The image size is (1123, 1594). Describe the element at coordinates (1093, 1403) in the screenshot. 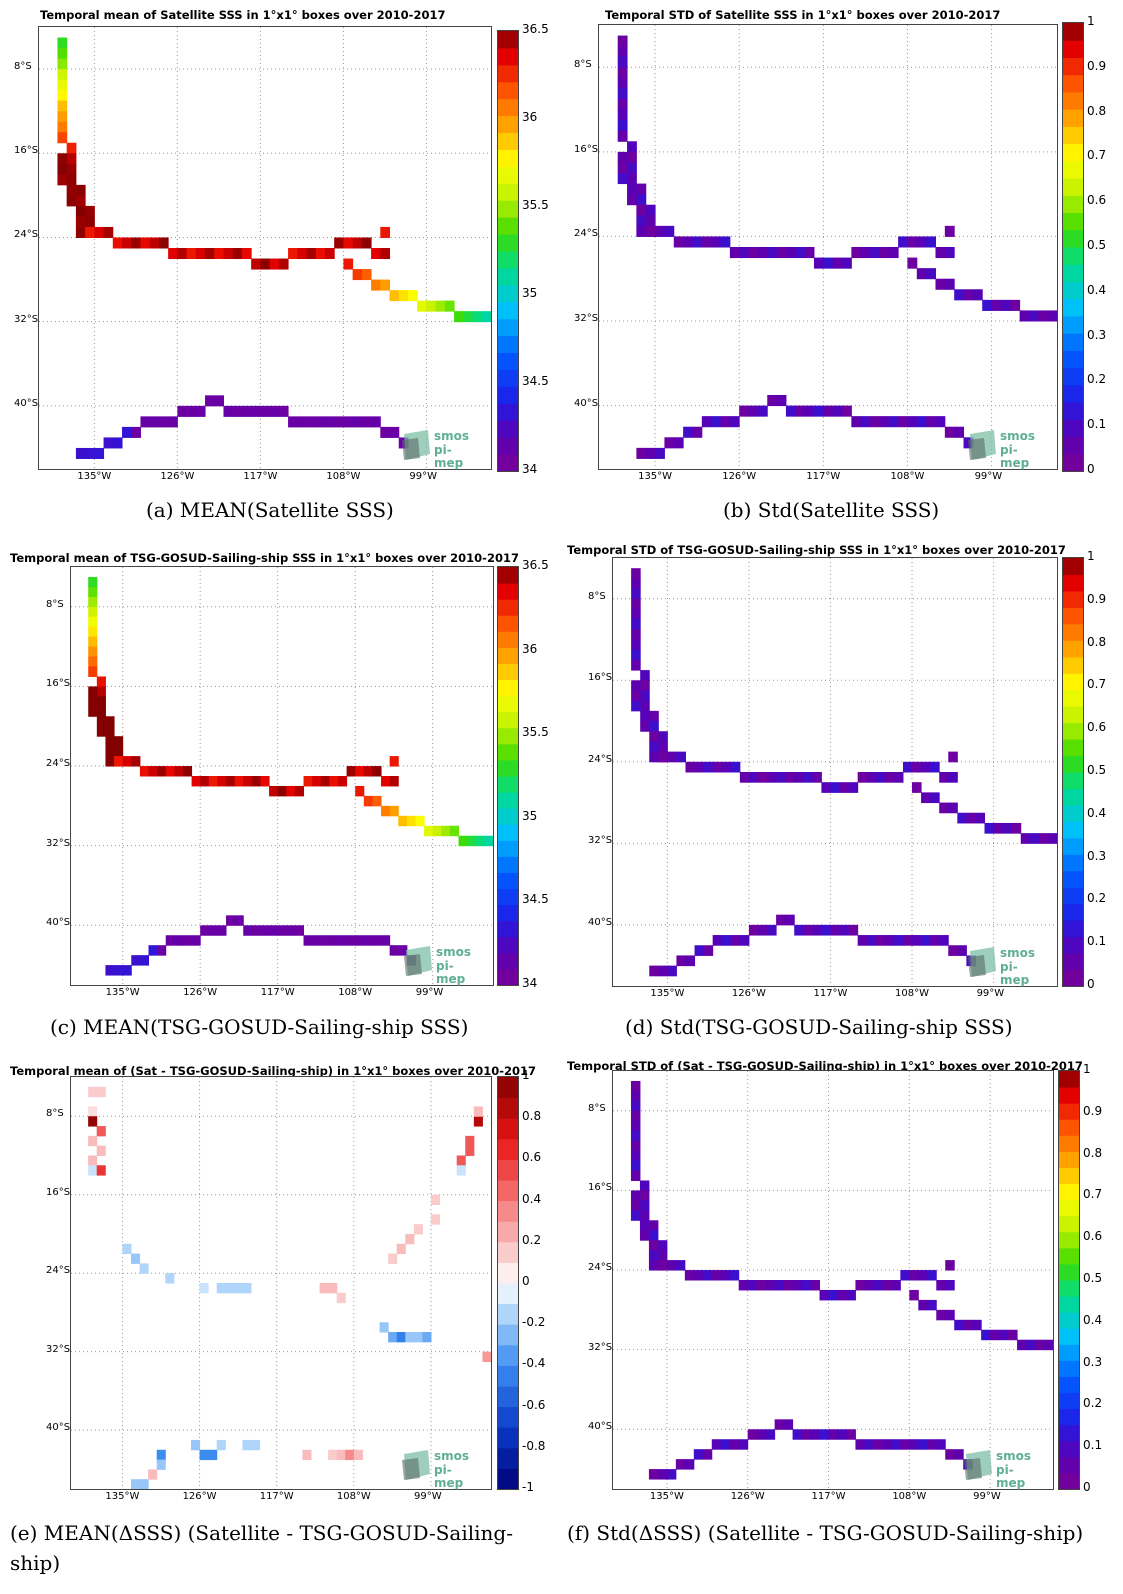

I see `colorbar-tick-label: 0.2` at that location.